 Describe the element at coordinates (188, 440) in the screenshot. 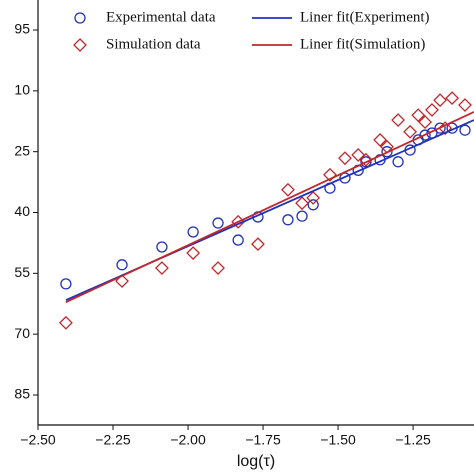

I see `x-tick-label: −2.00` at that location.